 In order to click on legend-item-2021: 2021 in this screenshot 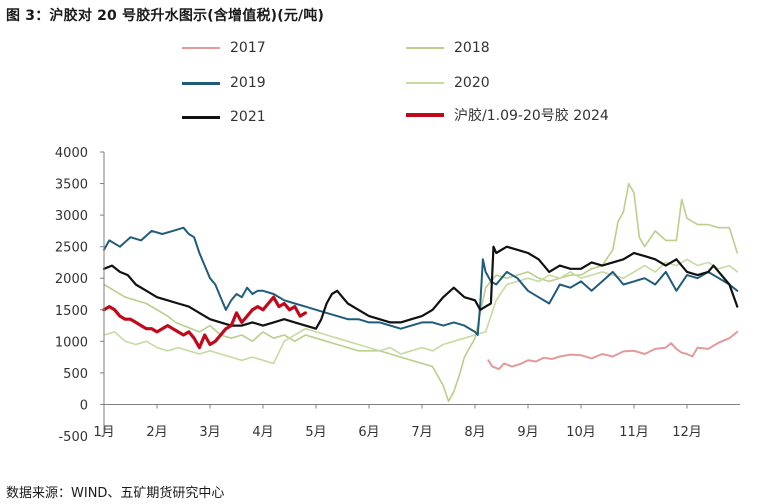, I will do `click(224, 117)`.